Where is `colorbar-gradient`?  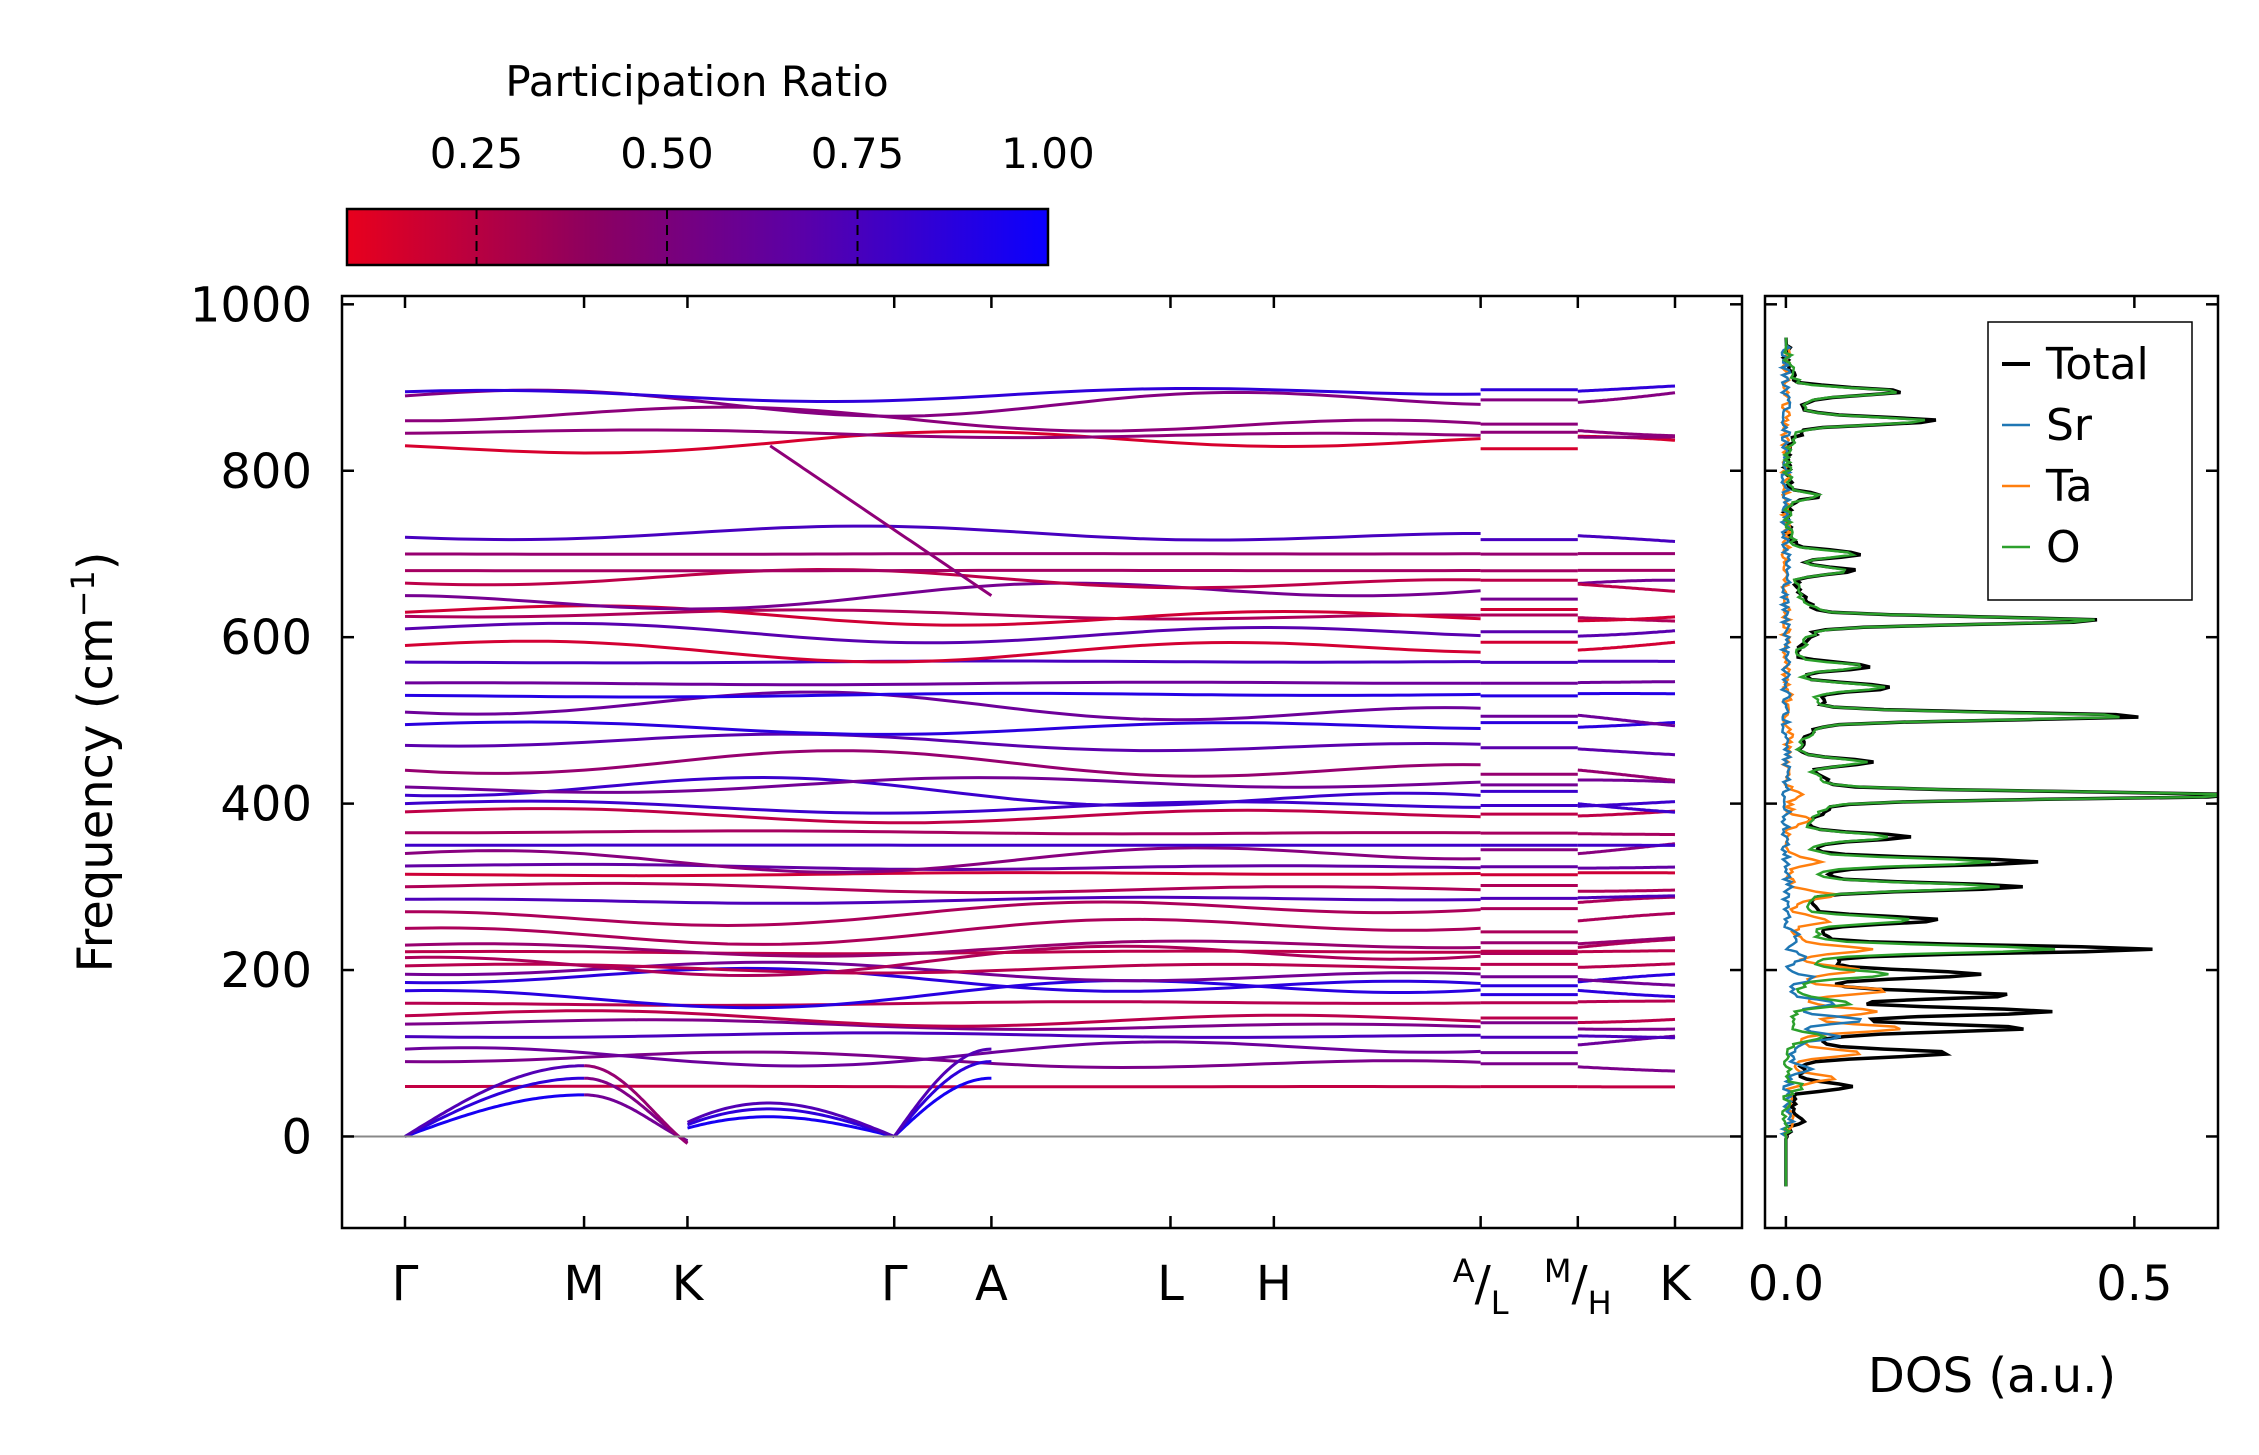 colorbar-gradient is located at coordinates (697, 237).